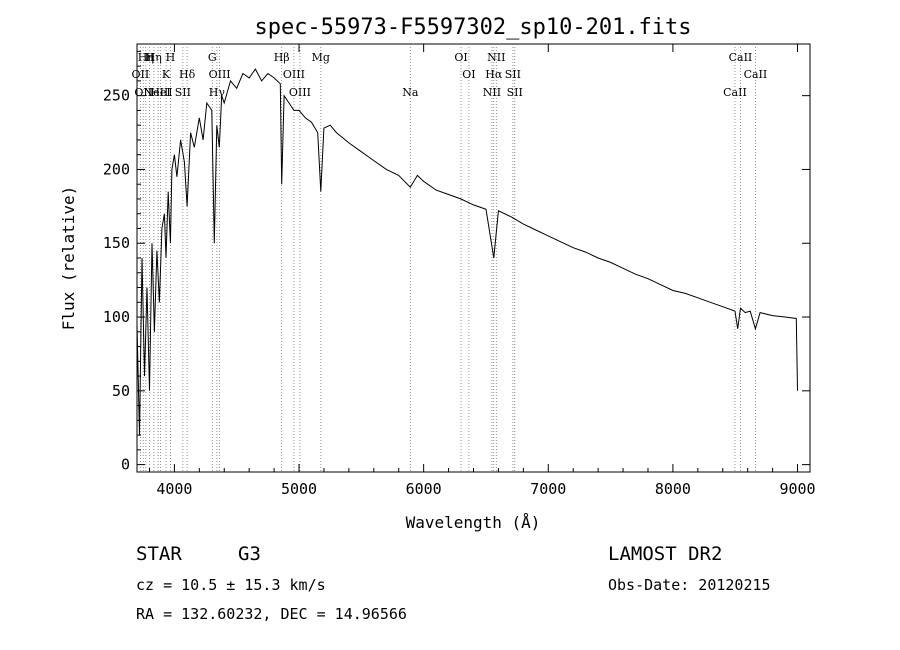  Describe the element at coordinates (673, 489) in the screenshot. I see `x-tick-label: 8000` at that location.